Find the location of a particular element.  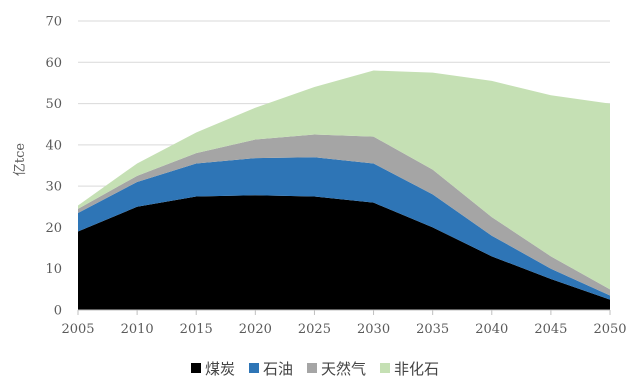

legend-item: 煤炭 is located at coordinates (212, 368).